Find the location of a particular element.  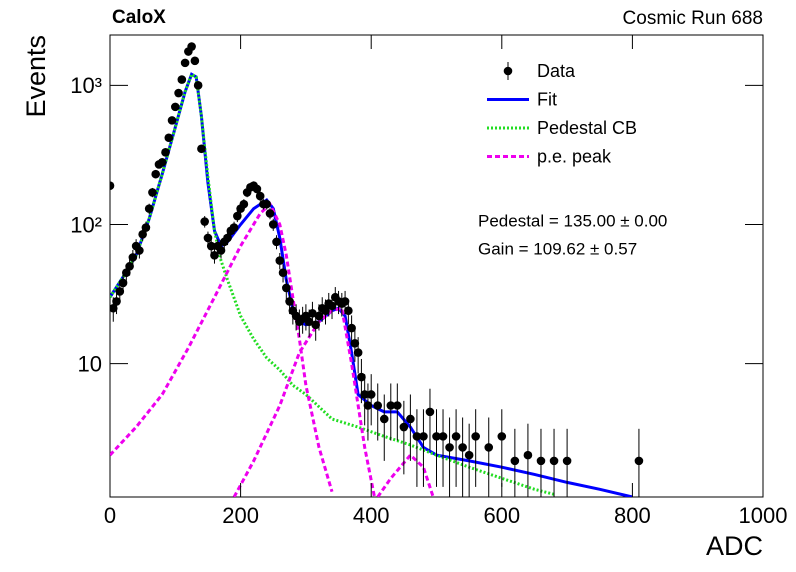

x-tick-label: 400 is located at coordinates (371, 515).